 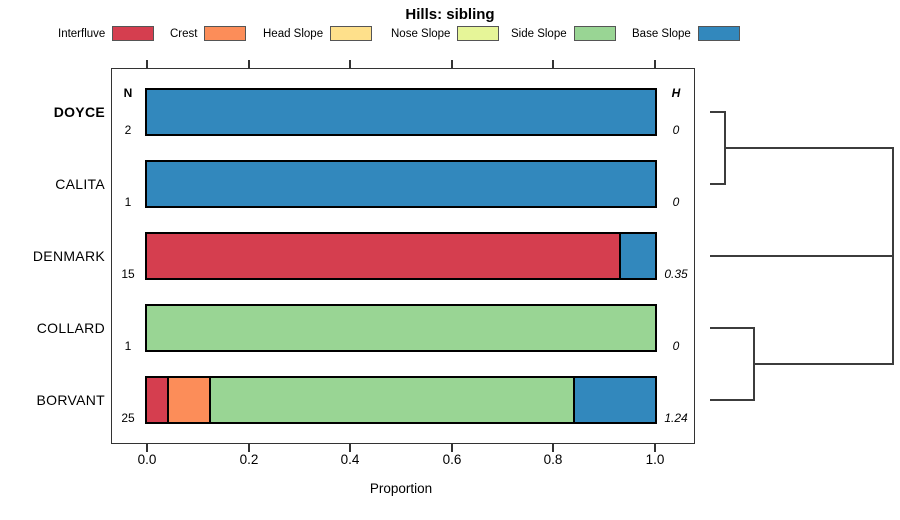 What do you see at coordinates (82, 33) in the screenshot?
I see `legend-label: Interfluve` at bounding box center [82, 33].